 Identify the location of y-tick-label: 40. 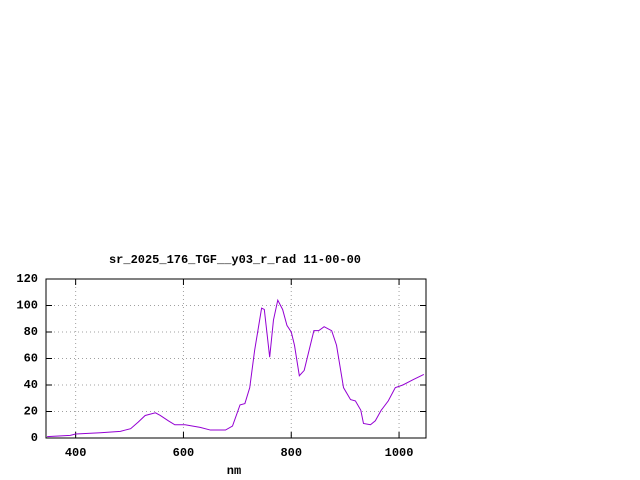
(31, 385).